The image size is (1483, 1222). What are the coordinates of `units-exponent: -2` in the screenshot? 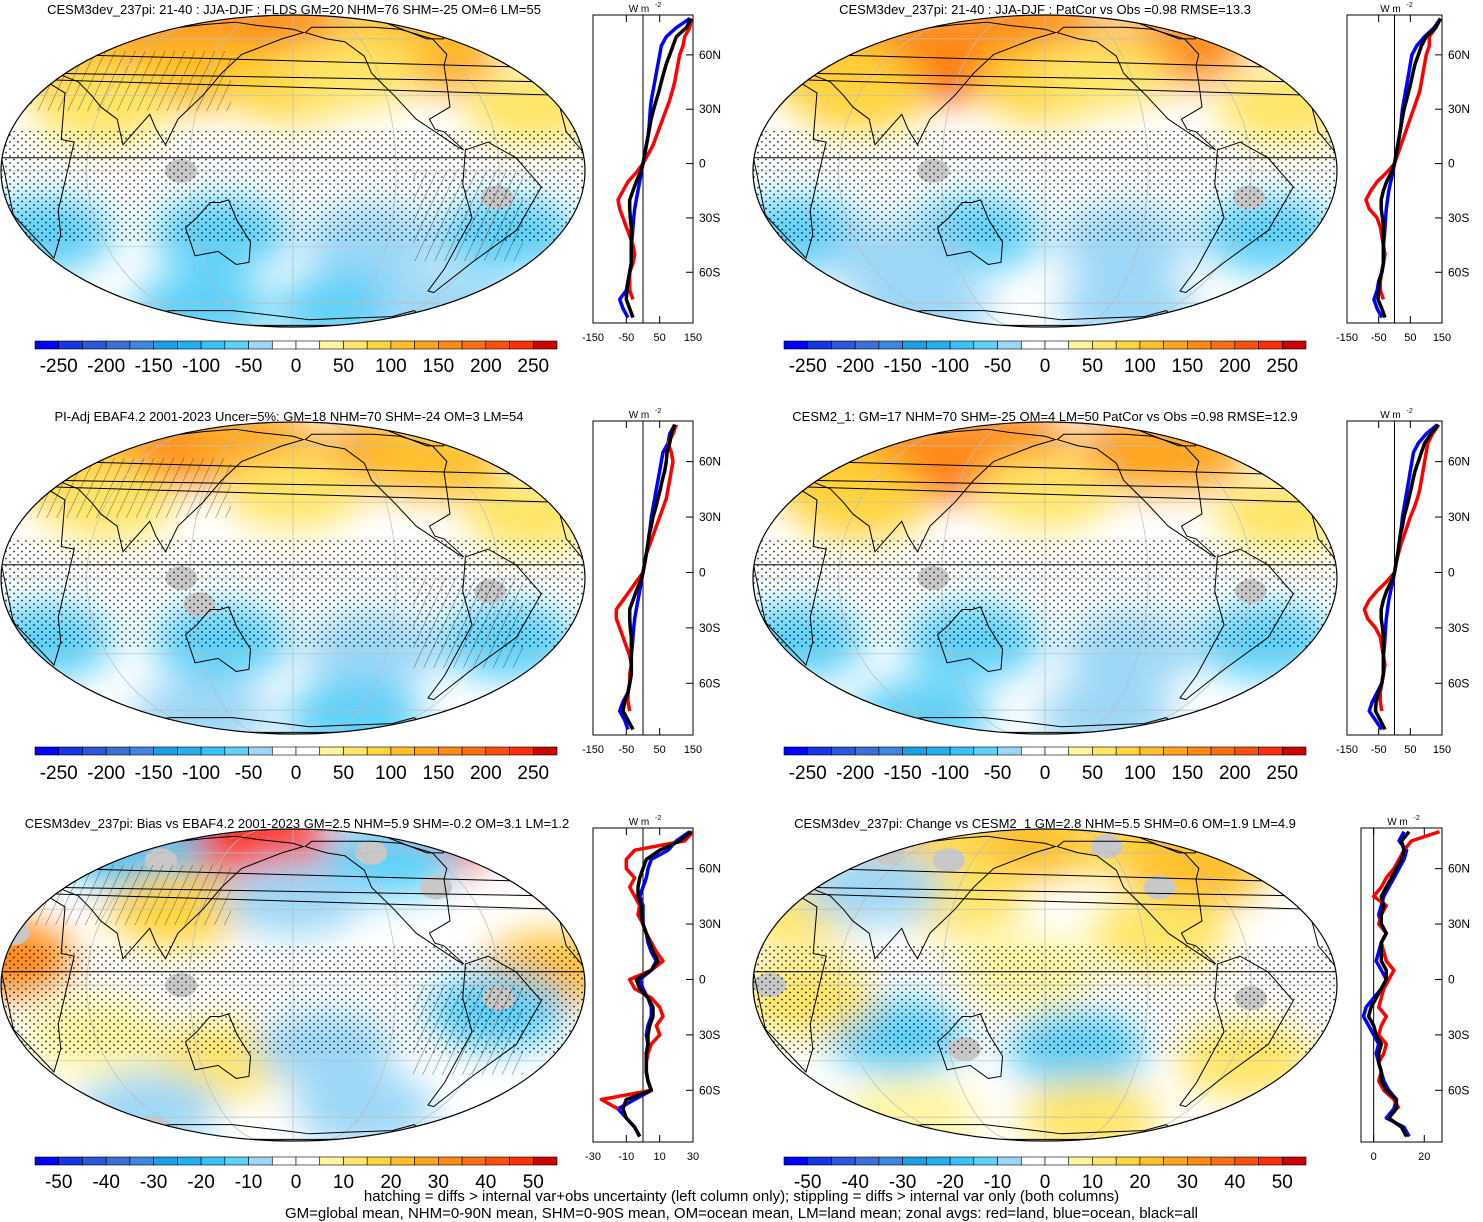 It's located at (658, 411).